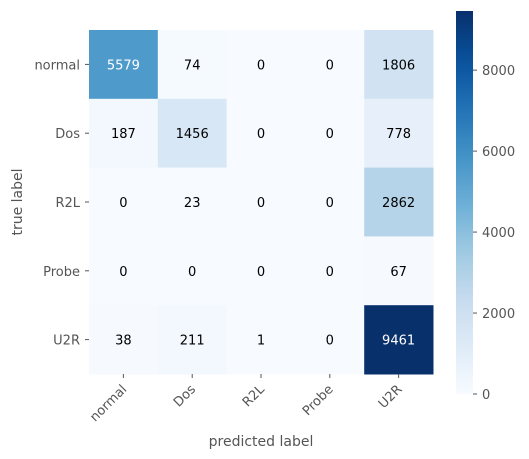 The image size is (529, 459). What do you see at coordinates (57, 65) in the screenshot?
I see `y-tick-label: normal` at bounding box center [57, 65].